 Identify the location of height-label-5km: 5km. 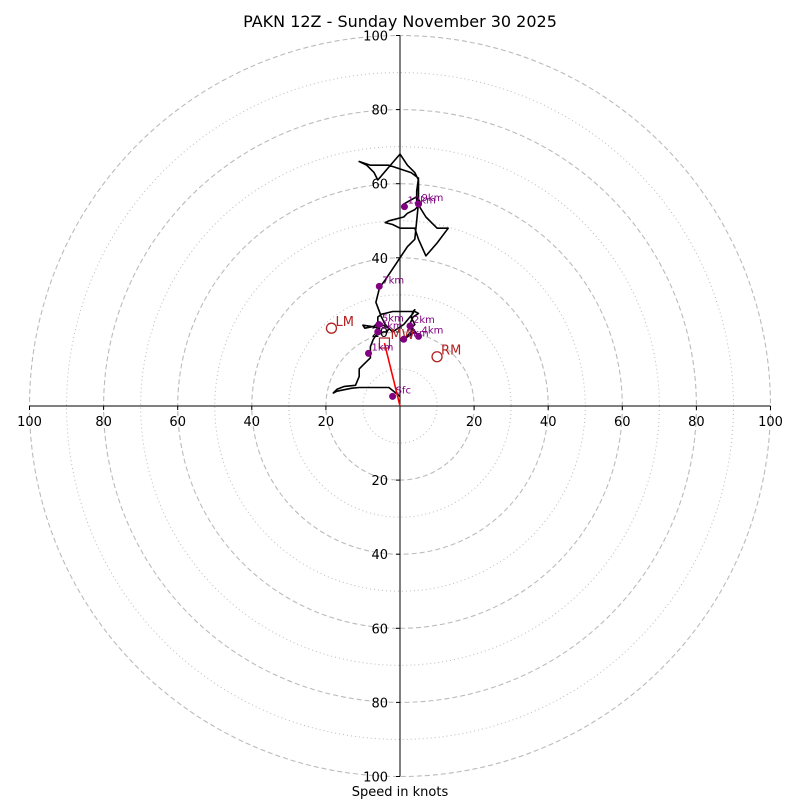
(393, 318).